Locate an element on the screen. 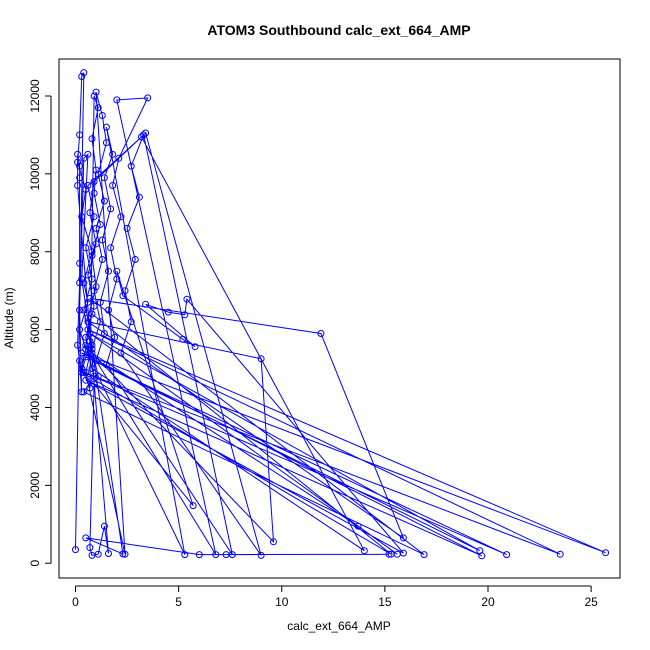 This screenshot has height=650, width=650. y-tick-label: 2000 is located at coordinates (35, 485).